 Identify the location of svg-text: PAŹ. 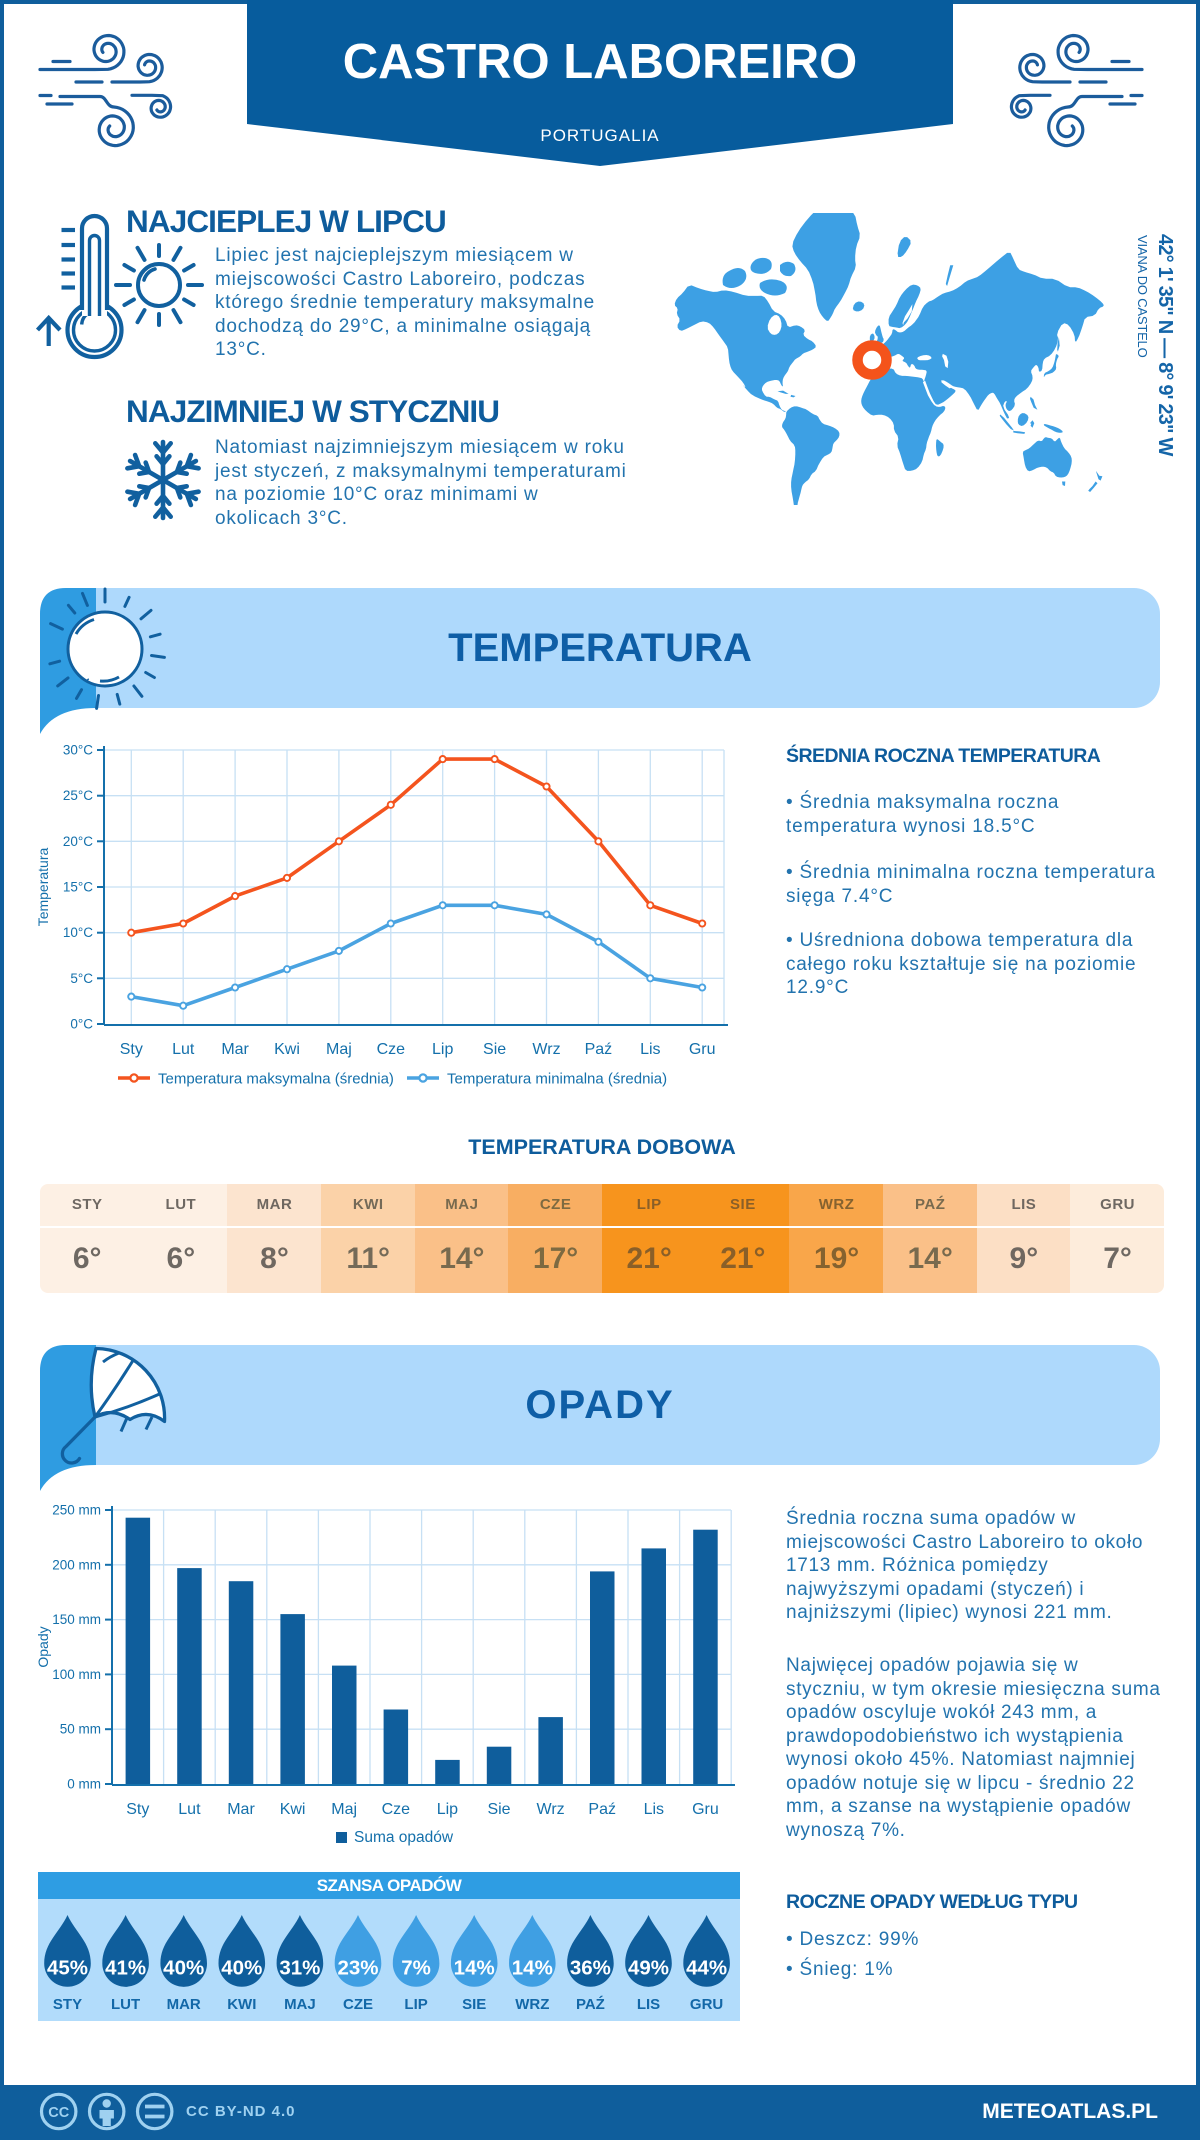
(590, 2004).